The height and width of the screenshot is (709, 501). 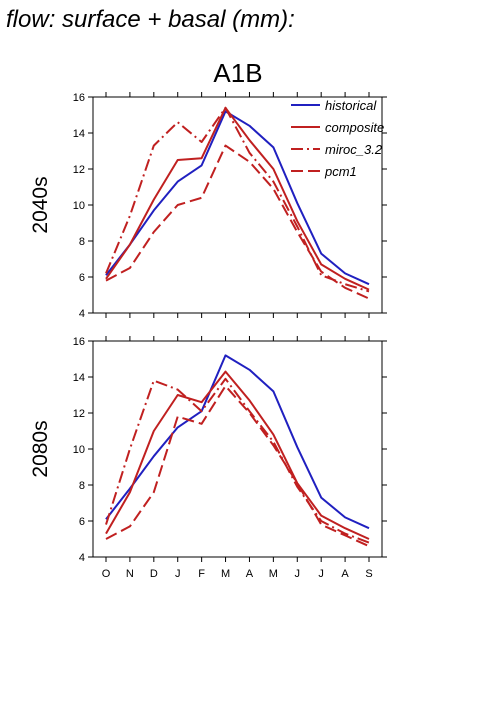 What do you see at coordinates (237, 466) in the screenshot?
I see `series-line-pcm1` at bounding box center [237, 466].